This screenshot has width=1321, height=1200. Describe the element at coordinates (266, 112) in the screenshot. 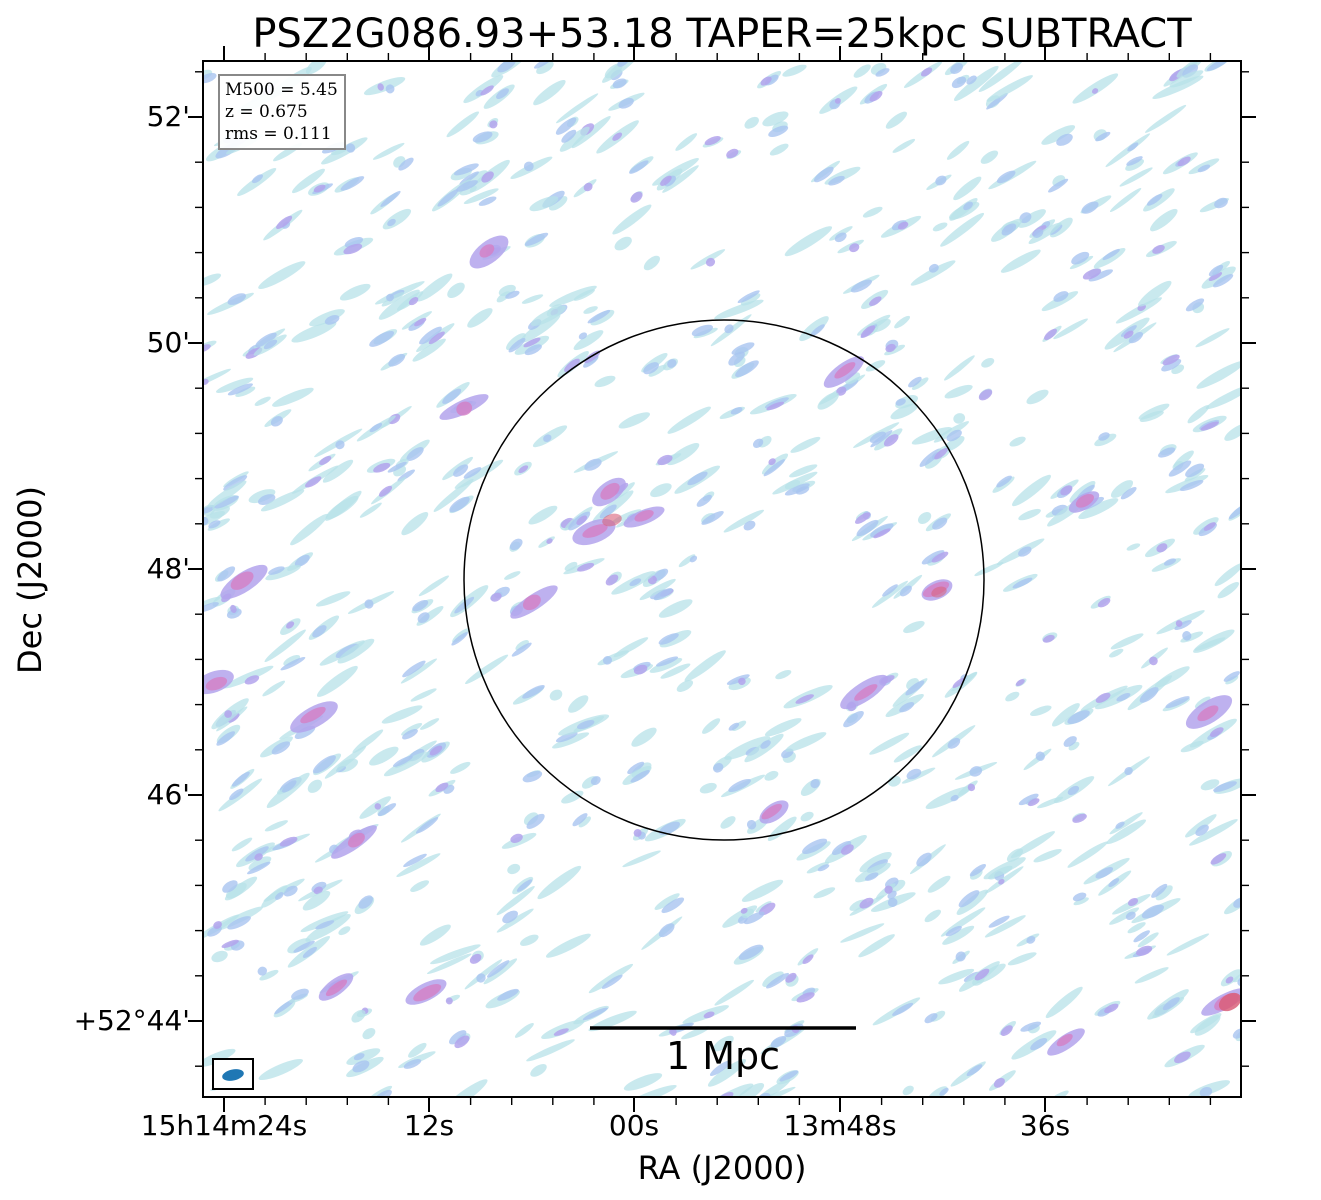

I see `redshift-value: z = 0.675` at that location.